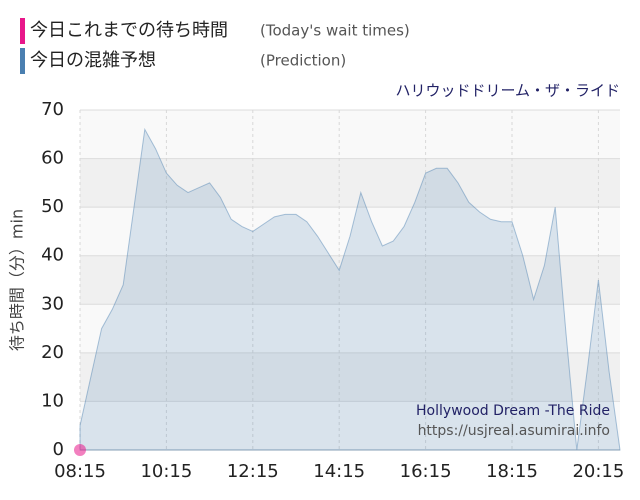 The width and height of the screenshot is (640, 500). I want to click on x-tick-label: 10:15, so click(166, 471).